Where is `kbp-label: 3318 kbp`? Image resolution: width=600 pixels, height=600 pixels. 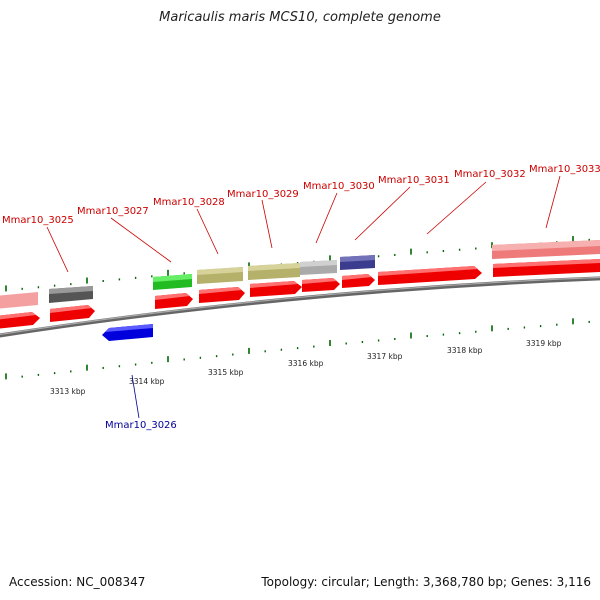
kbp-label: 3318 kbp is located at coordinates (465, 350).